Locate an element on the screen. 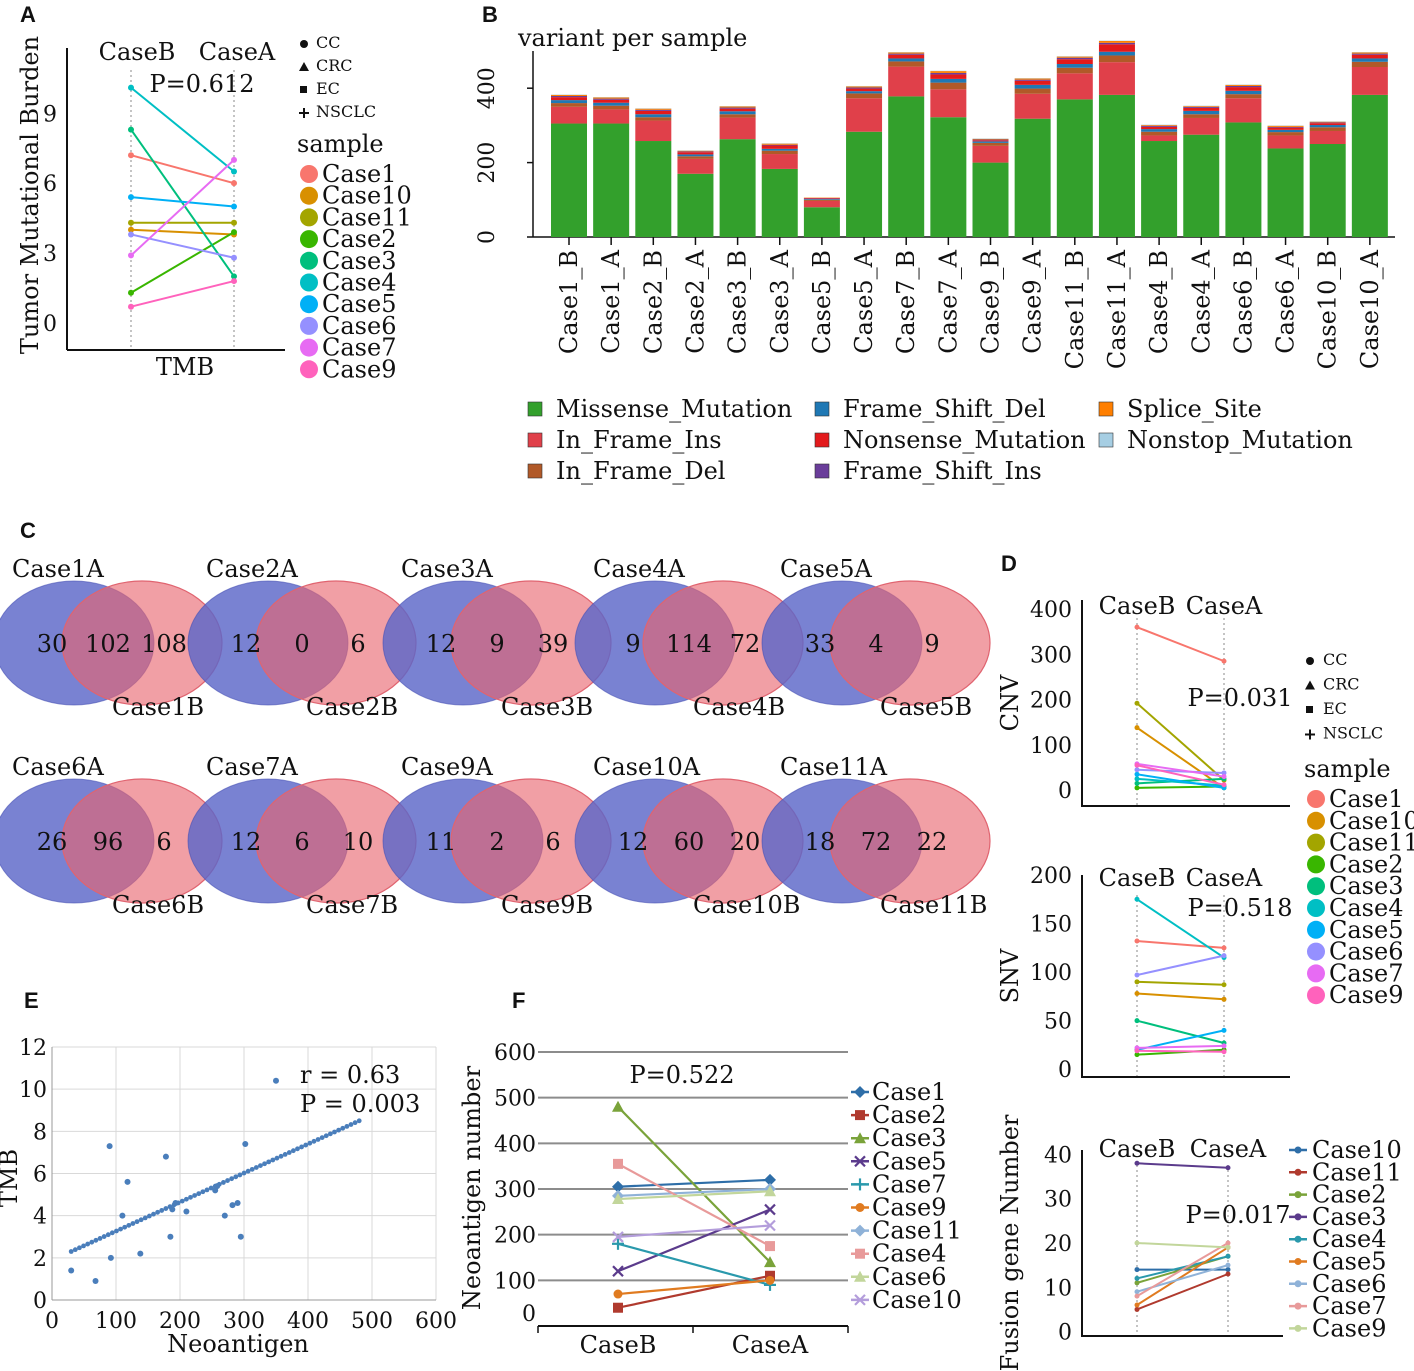 This screenshot has height=1371, width=1414. x-tick-label: 400 is located at coordinates (308, 1321).